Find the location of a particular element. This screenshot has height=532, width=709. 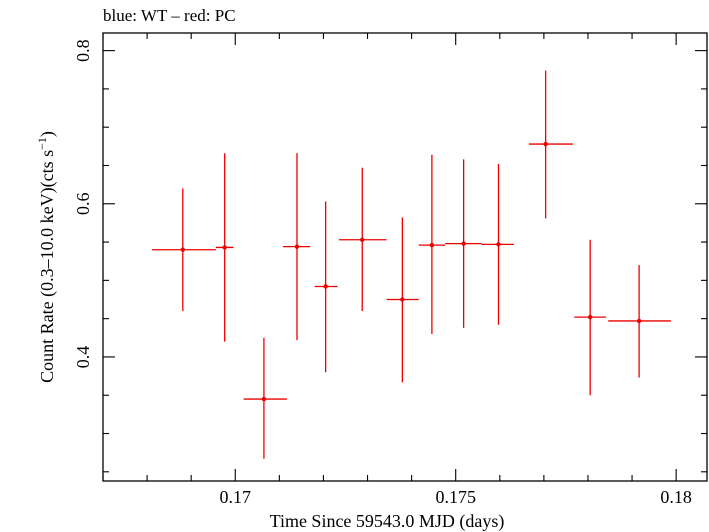

y-tick-label: 0.6 is located at coordinates (83, 204).